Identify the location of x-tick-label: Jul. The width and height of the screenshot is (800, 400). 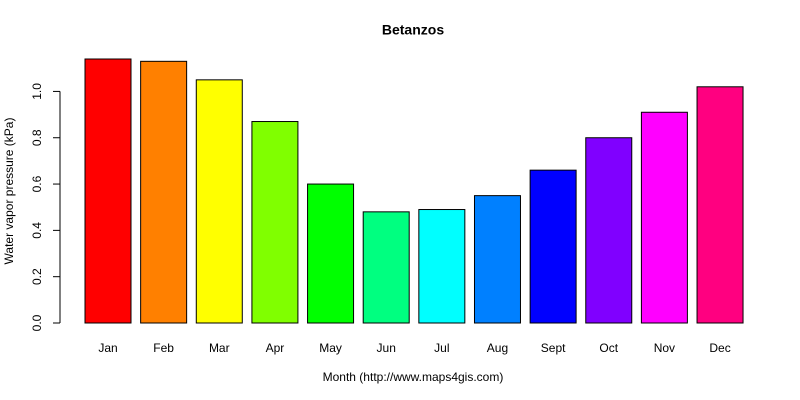
(441, 348).